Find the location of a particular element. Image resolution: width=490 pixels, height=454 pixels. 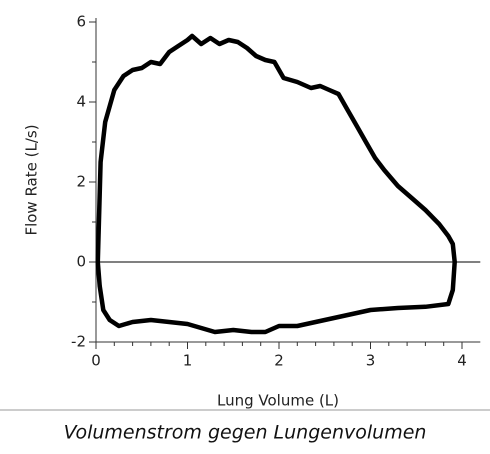

x-tick-label: 4 is located at coordinates (462, 361).